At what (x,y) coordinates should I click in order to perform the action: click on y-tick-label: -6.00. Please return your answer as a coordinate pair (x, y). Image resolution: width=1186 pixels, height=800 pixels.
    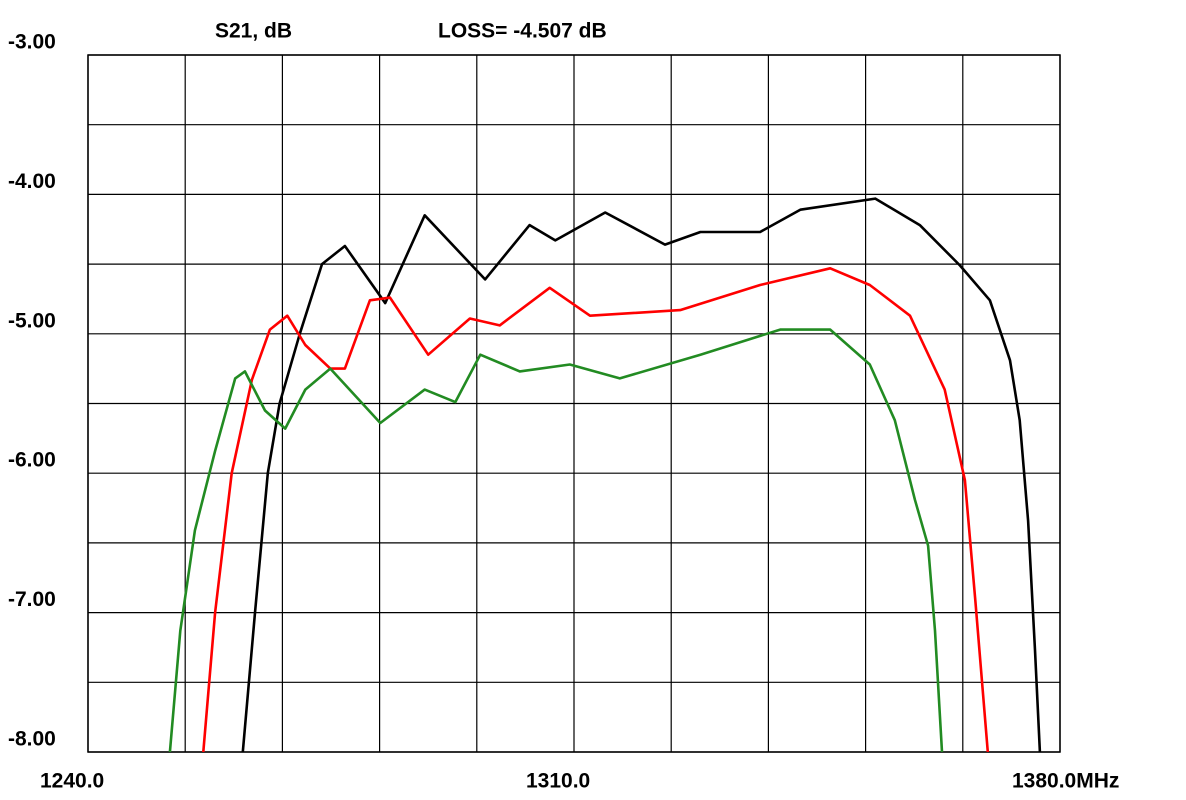
    Looking at the image, I should click on (32, 460).